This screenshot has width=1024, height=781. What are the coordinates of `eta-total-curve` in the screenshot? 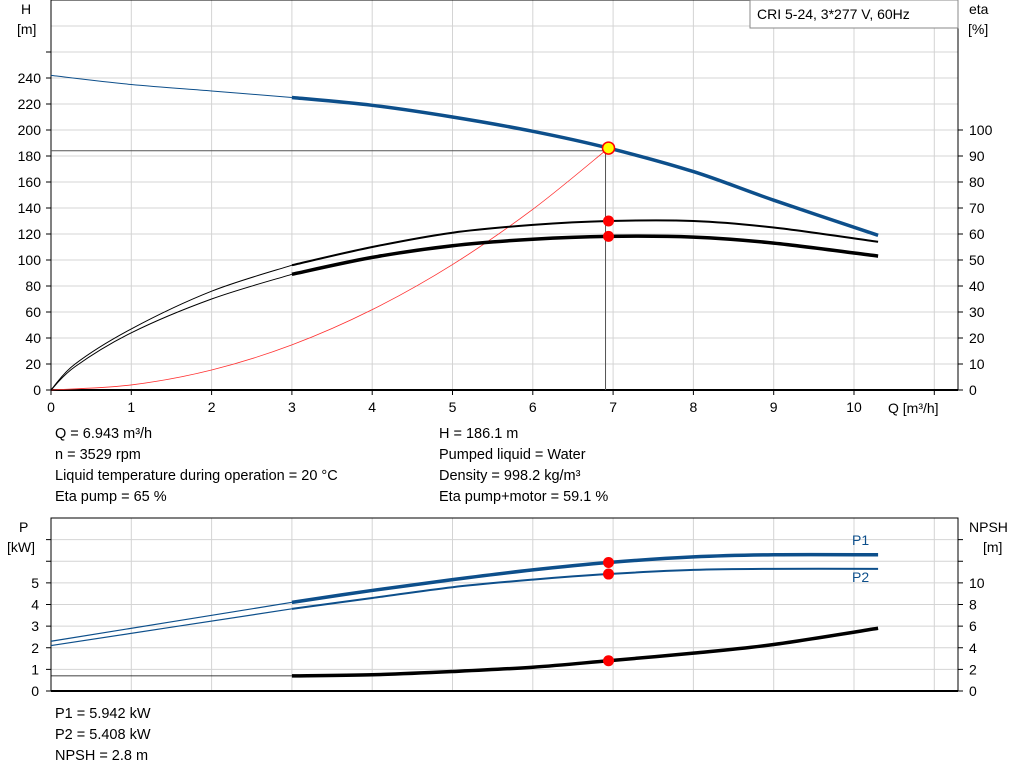 It's located at (585, 255).